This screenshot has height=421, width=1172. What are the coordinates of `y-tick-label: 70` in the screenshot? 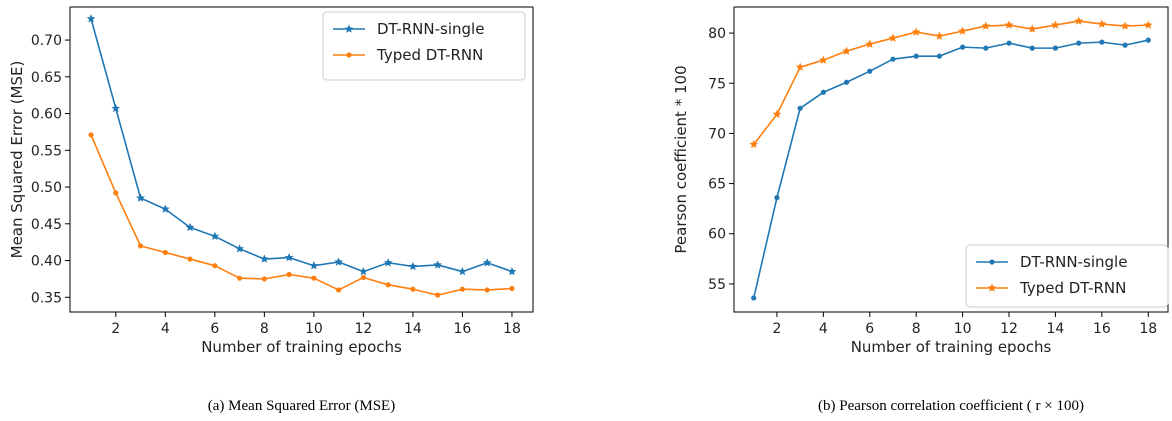 It's located at (717, 134).